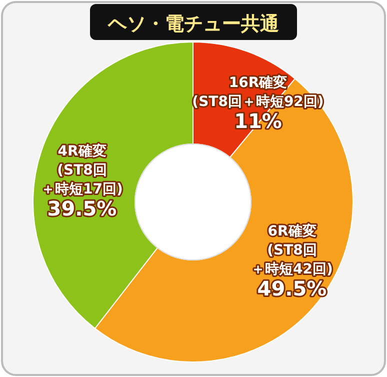 The height and width of the screenshot is (377, 387). Describe the element at coordinates (292, 288) in the screenshot. I see `data-label: 49.5%` at that location.